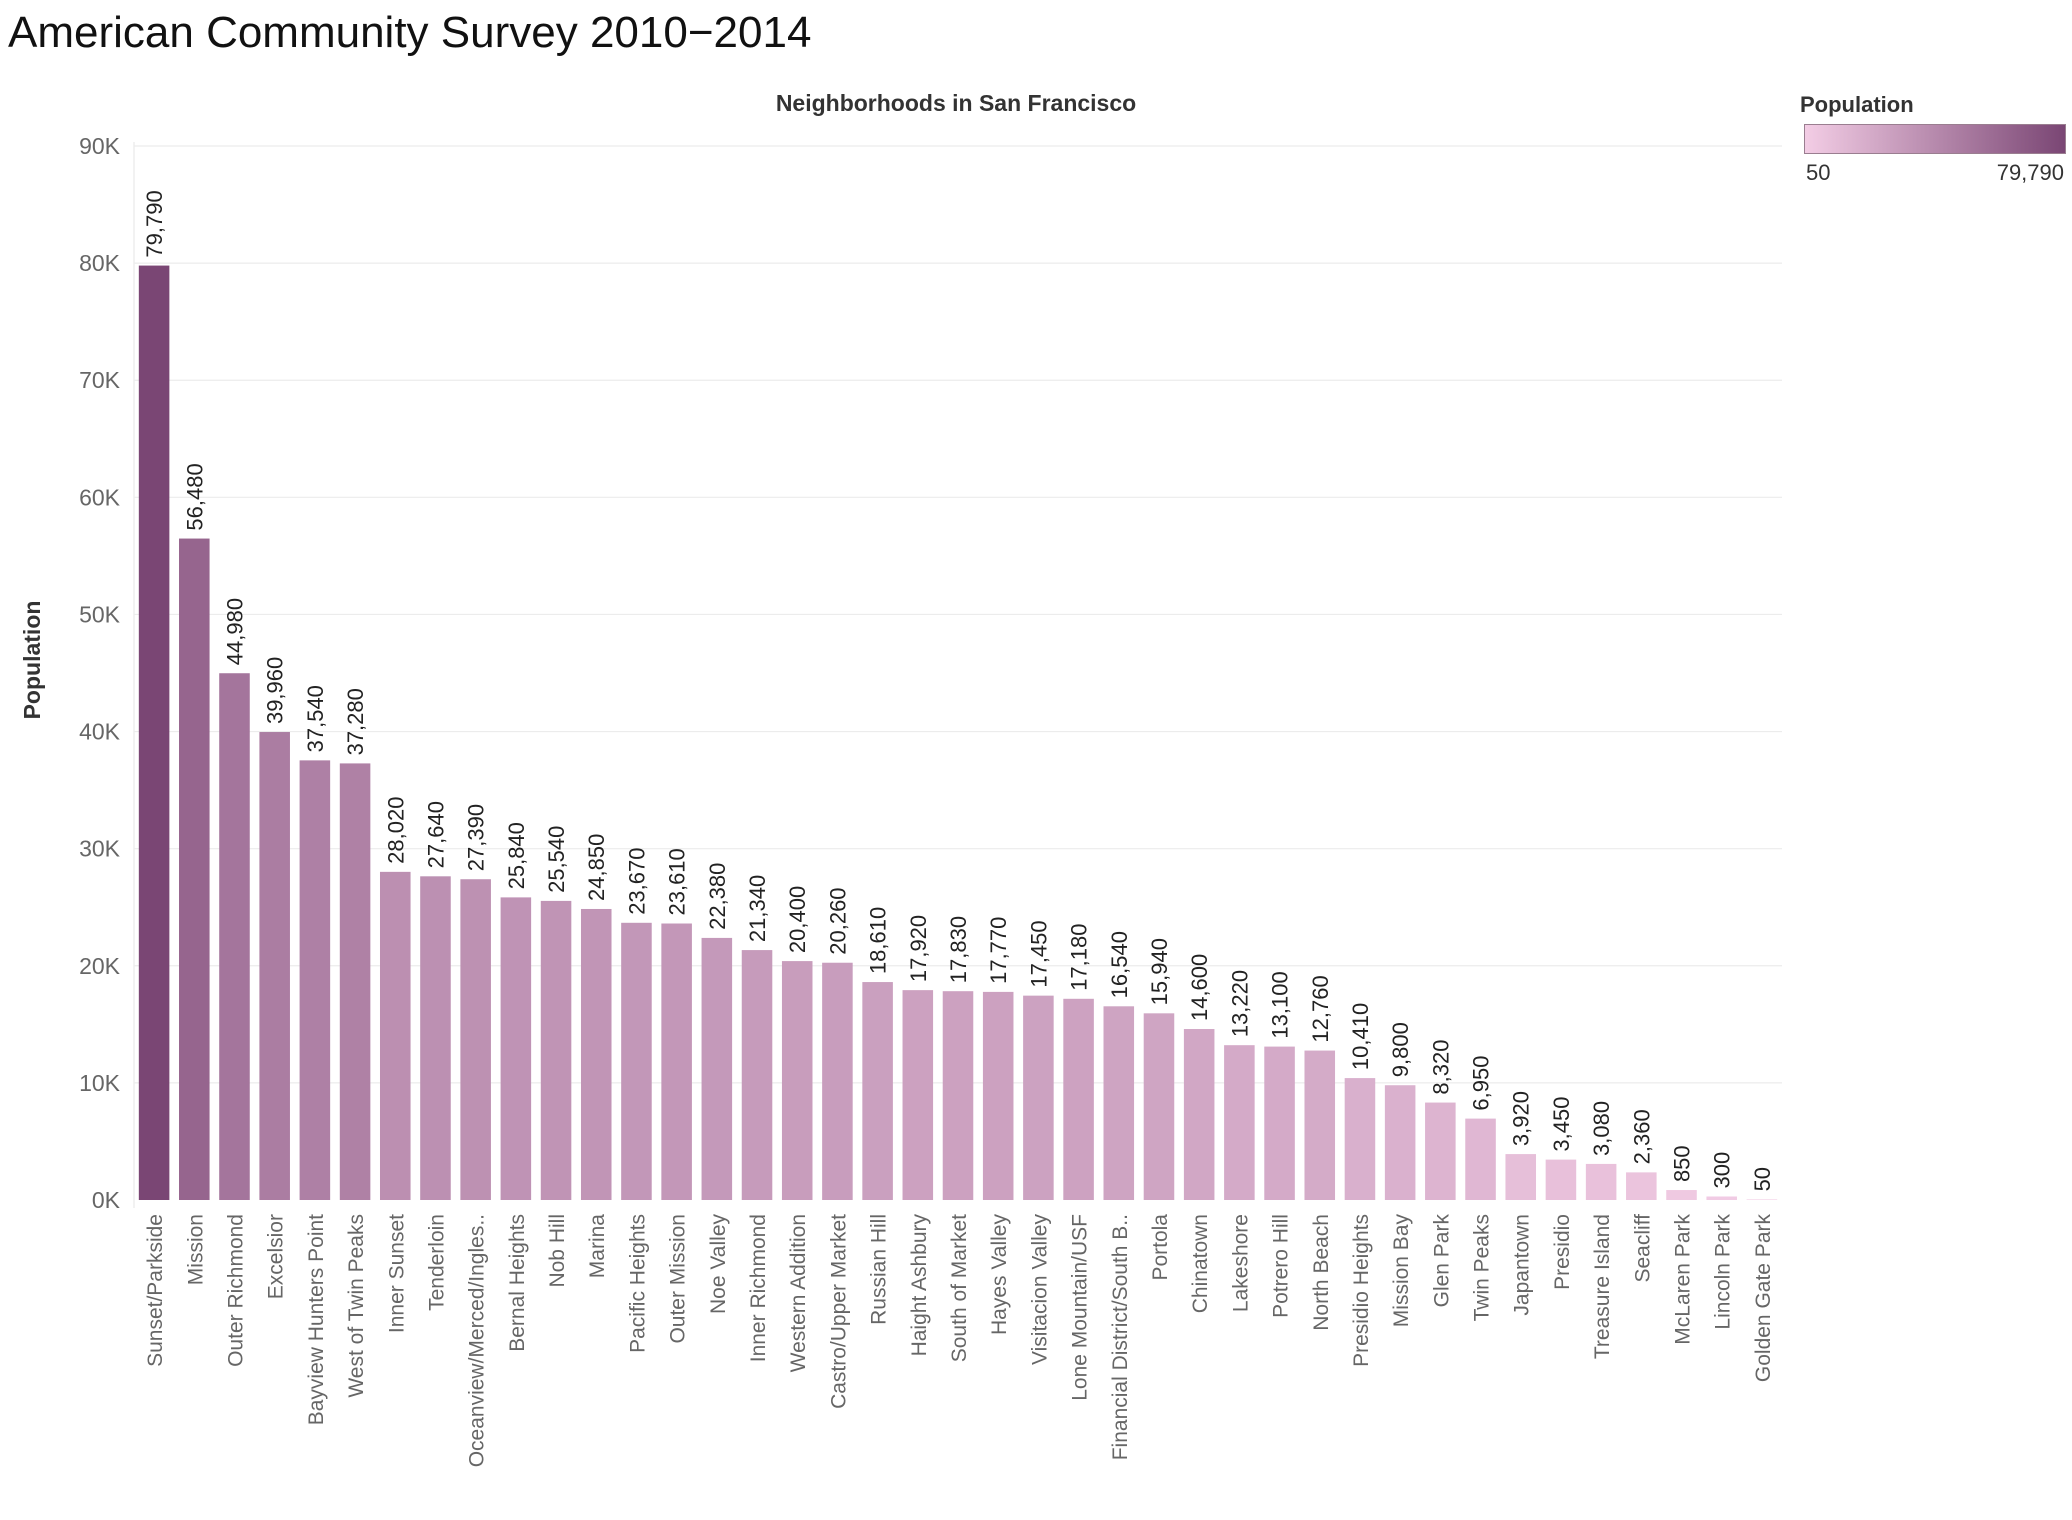 This screenshot has height=1520, width=2072. Describe the element at coordinates (798, 1293) in the screenshot. I see `x-tick-label: Western Addition` at that location.